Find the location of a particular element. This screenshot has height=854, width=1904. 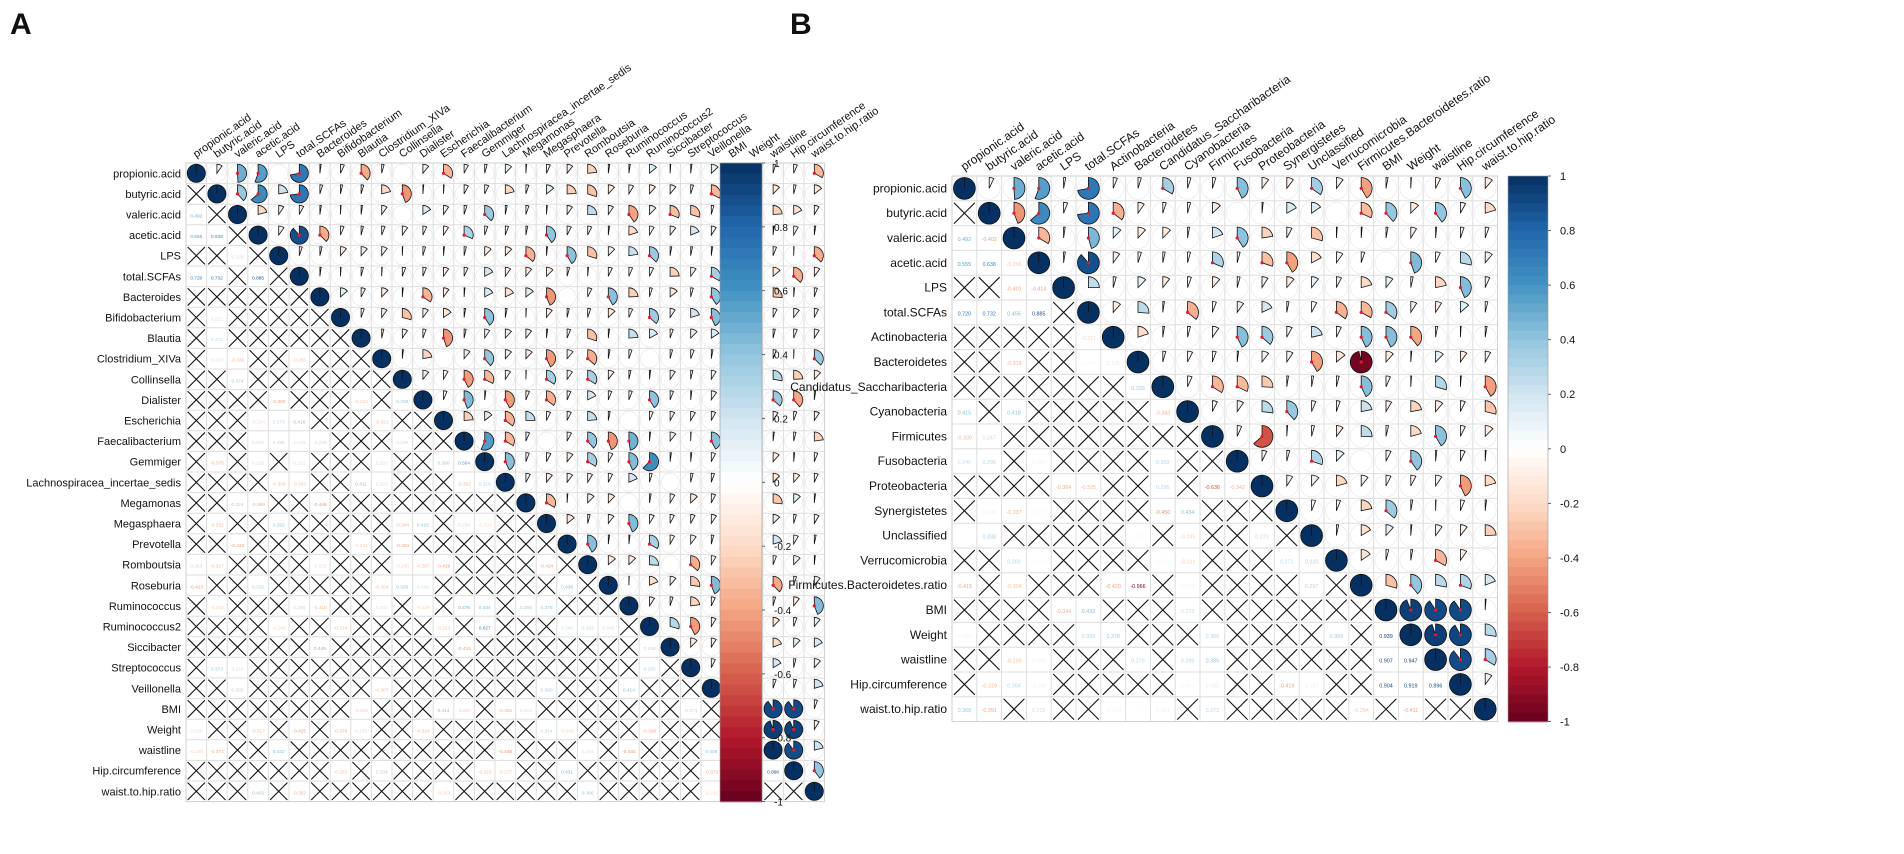

panel-a-row-label: Weight is located at coordinates (164, 731).